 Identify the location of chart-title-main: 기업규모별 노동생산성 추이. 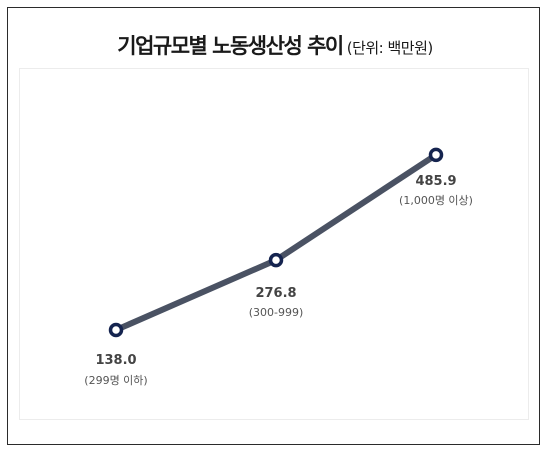
(230, 46).